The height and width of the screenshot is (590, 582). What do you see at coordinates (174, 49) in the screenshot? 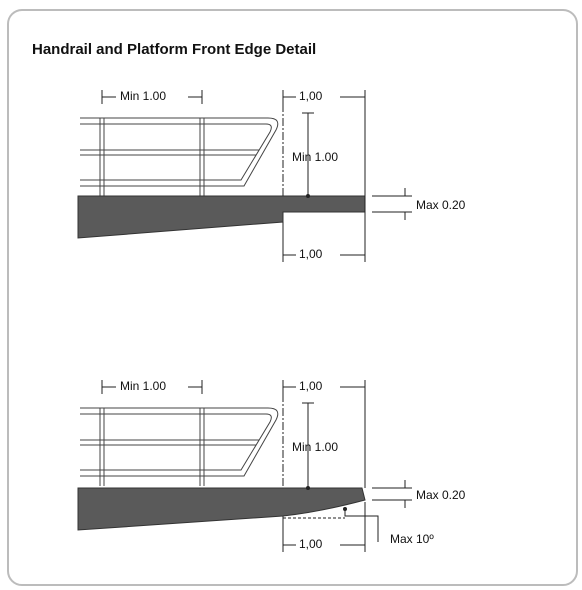
I see `title: Handrail and Platform Front Edge Detail` at bounding box center [174, 49].